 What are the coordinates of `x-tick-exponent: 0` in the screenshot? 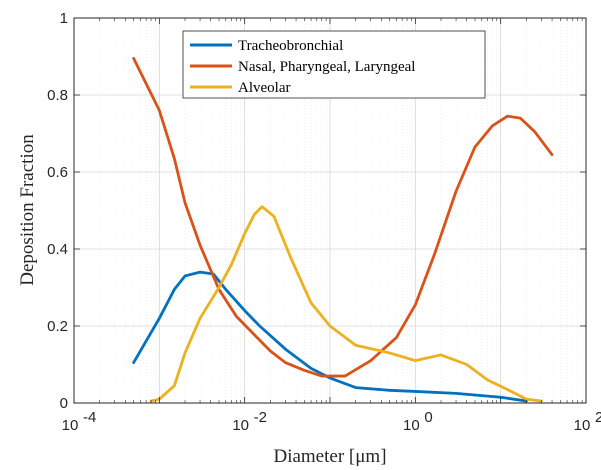 It's located at (428, 417).